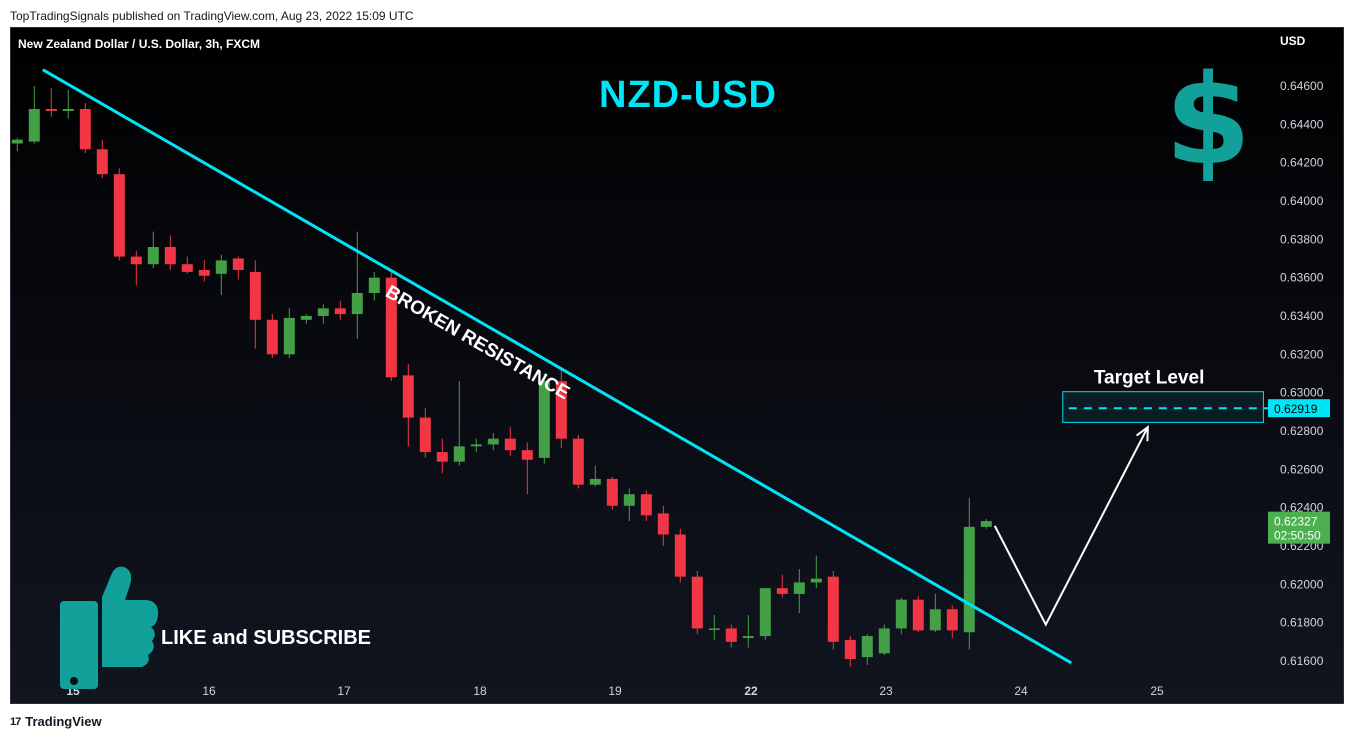 This screenshot has width=1354, height=740. I want to click on time-tick-label: 23, so click(886, 691).